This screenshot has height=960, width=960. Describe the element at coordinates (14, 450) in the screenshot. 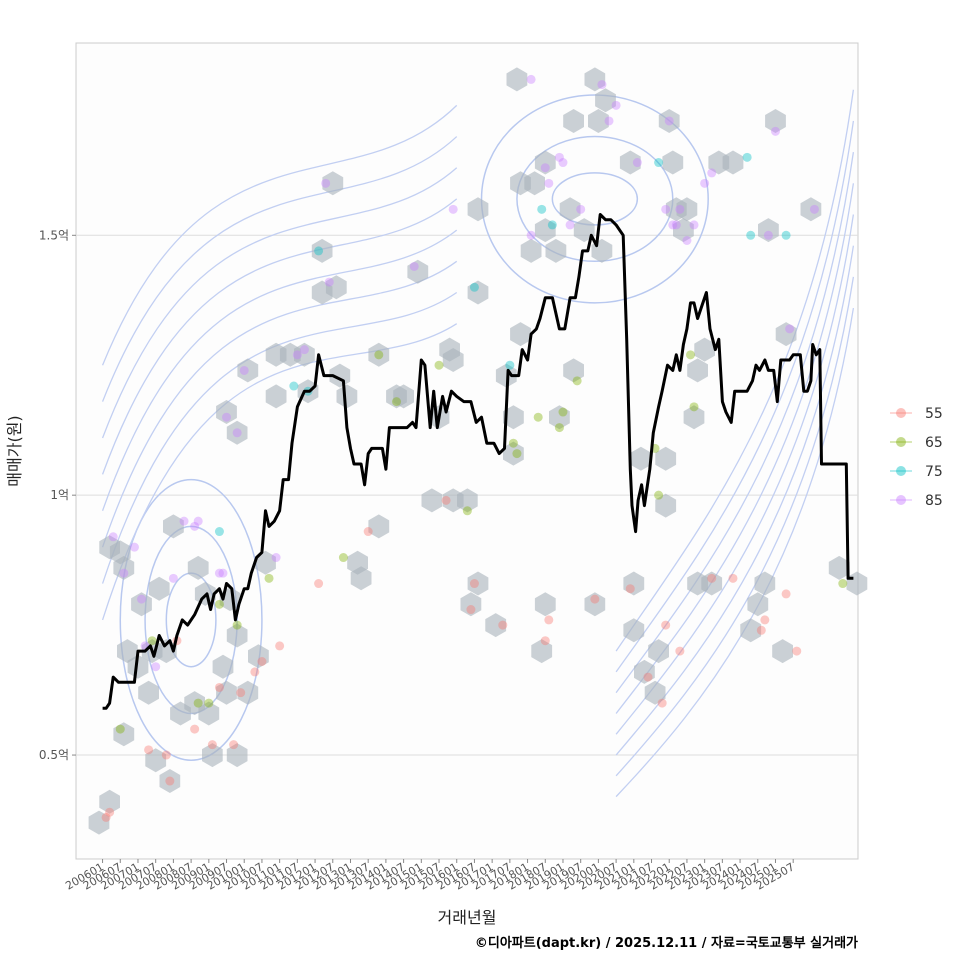

I see `y-axis-title: 매매가(원)` at that location.